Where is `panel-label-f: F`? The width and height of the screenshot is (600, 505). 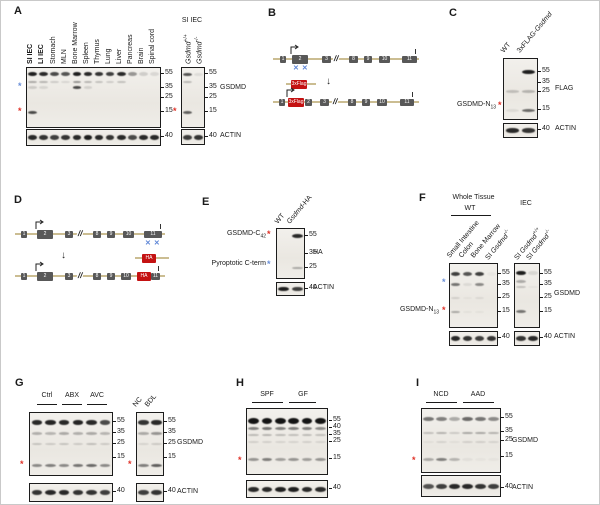
panel-label-f: F is located at coordinates (422, 198).